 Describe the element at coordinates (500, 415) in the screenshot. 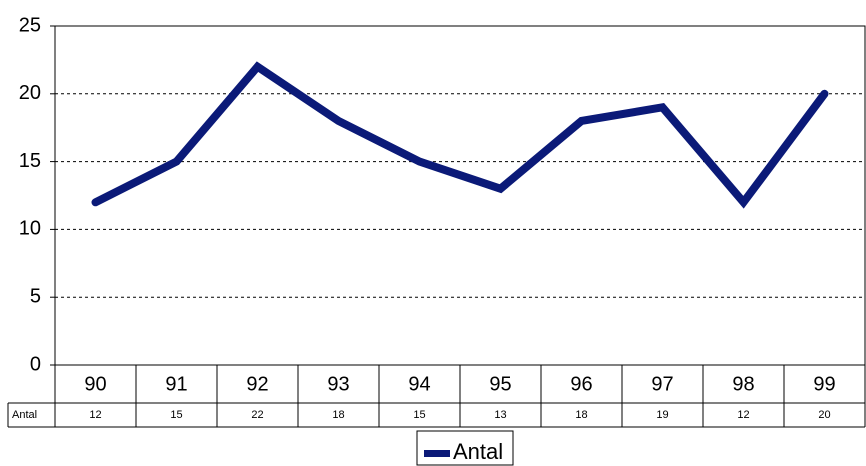

I see `table-cell: 13` at that location.